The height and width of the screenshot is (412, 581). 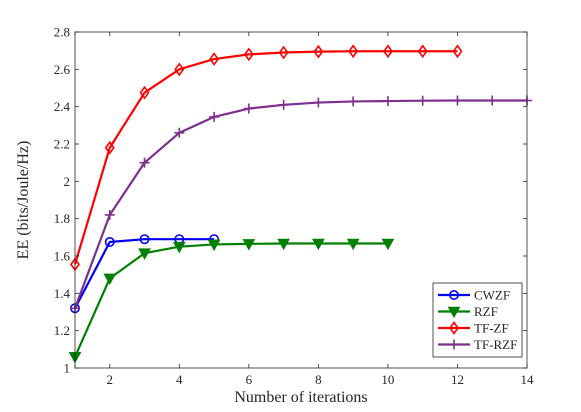 I want to click on y-tick-label: 1.2, so click(x=62, y=330).